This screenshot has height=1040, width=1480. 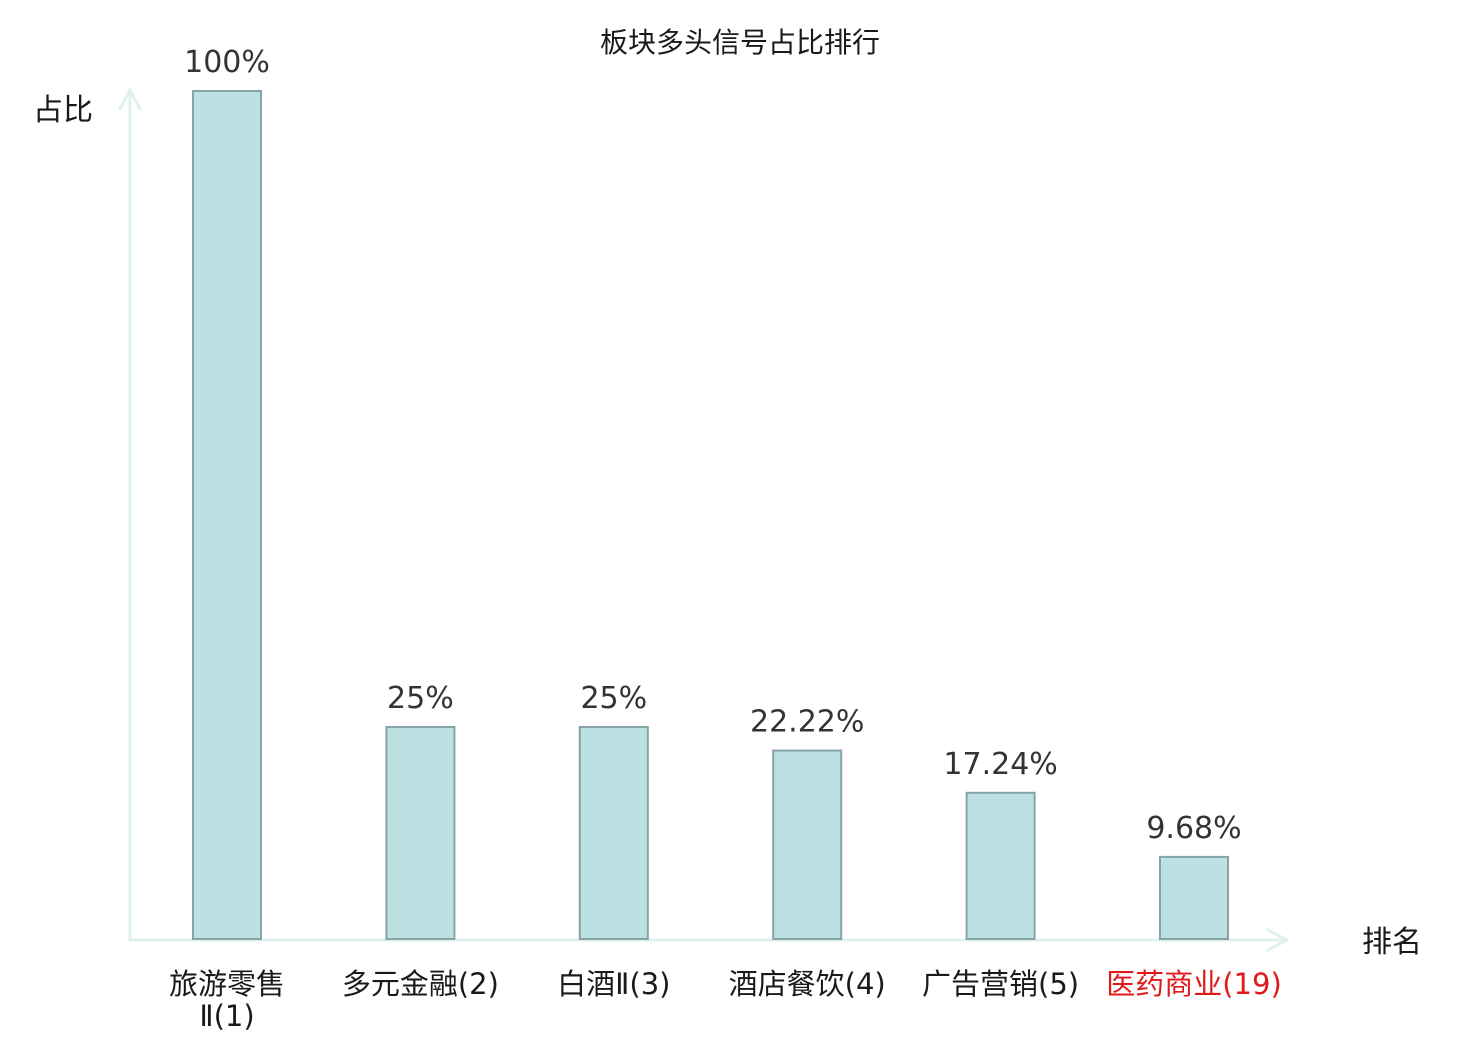 What do you see at coordinates (807, 984) in the screenshot?
I see `category-label: 酒店餐饮(4)` at bounding box center [807, 984].